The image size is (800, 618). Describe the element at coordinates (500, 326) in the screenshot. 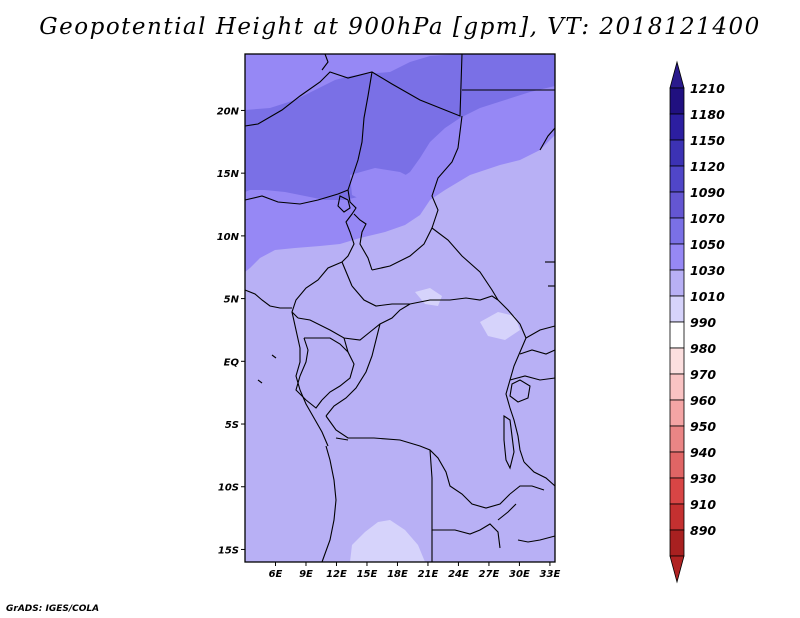

I see `field-band-1010-central` at that location.